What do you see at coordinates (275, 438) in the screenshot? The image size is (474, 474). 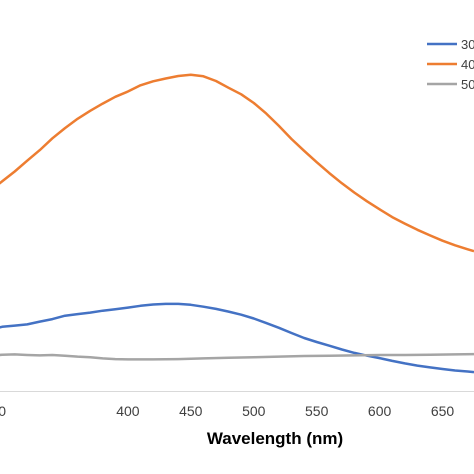 I see `x-axis-title: Wavelength (nm)` at bounding box center [275, 438].